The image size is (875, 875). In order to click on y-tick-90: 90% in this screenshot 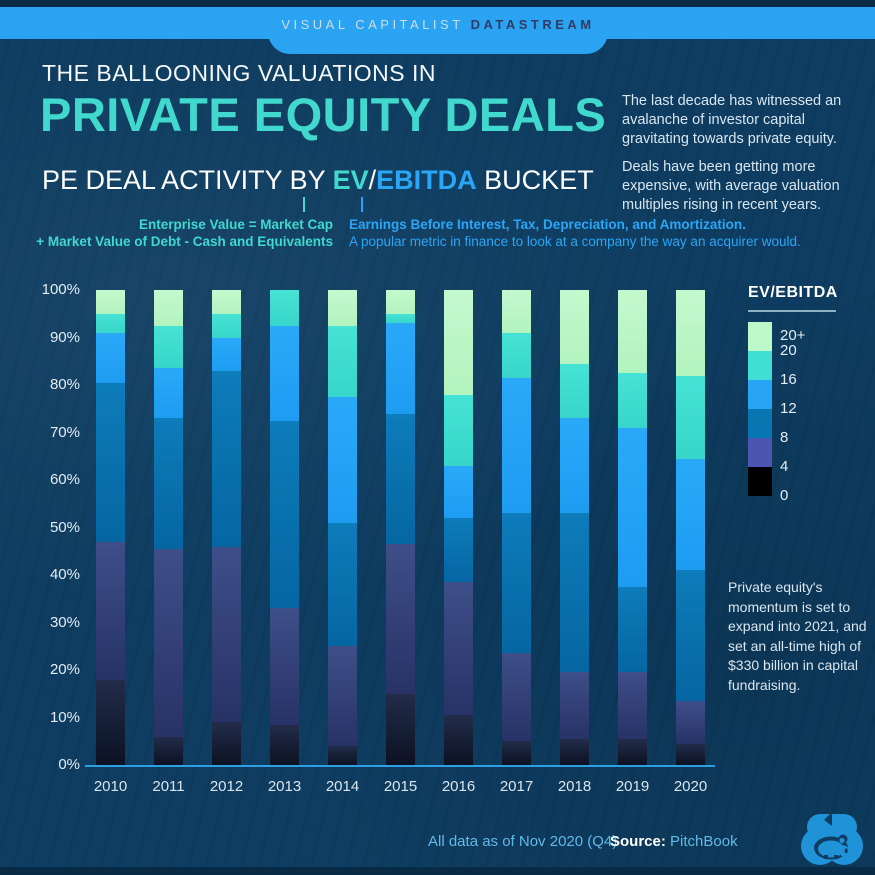, I will do `click(64, 337)`.